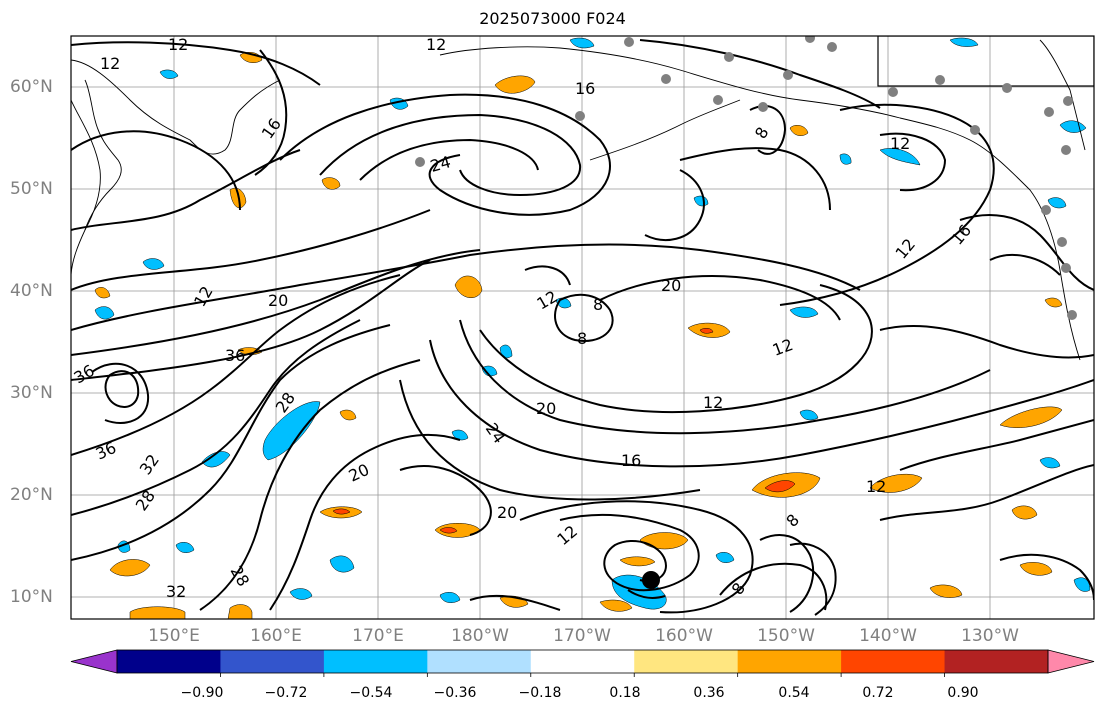 Image resolution: width=1105 pixels, height=712 pixels. What do you see at coordinates (540, 693) in the screenshot?
I see `colorbar-tick-label: −0.18` at bounding box center [540, 693].